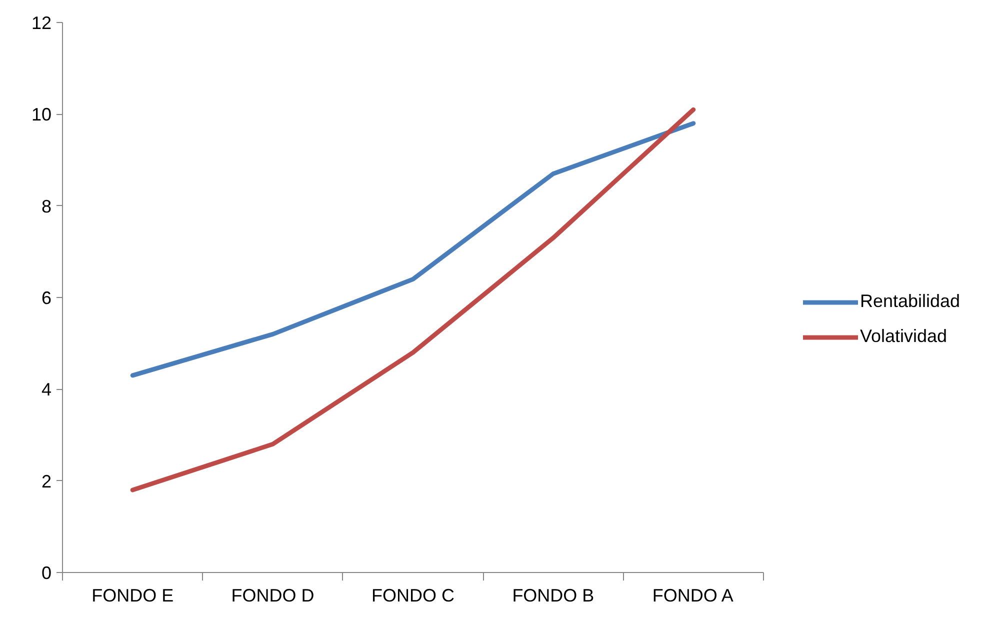 The width and height of the screenshot is (999, 617). What do you see at coordinates (553, 596) in the screenshot?
I see `x-tick-label: FONDO B` at bounding box center [553, 596].